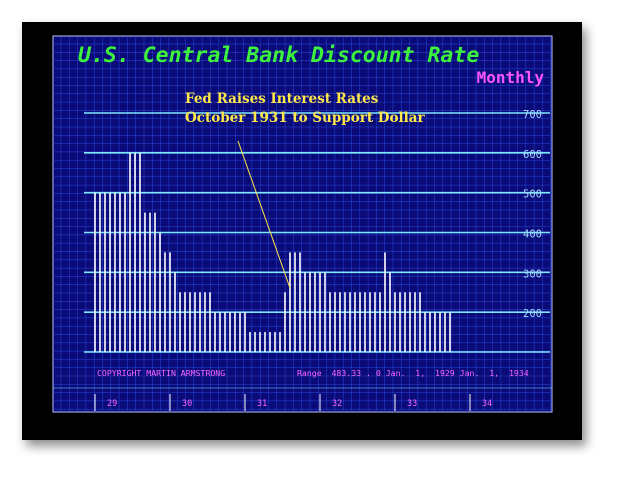 The width and height of the screenshot is (624, 482). I want to click on x-tick-label: 29, so click(112, 404).